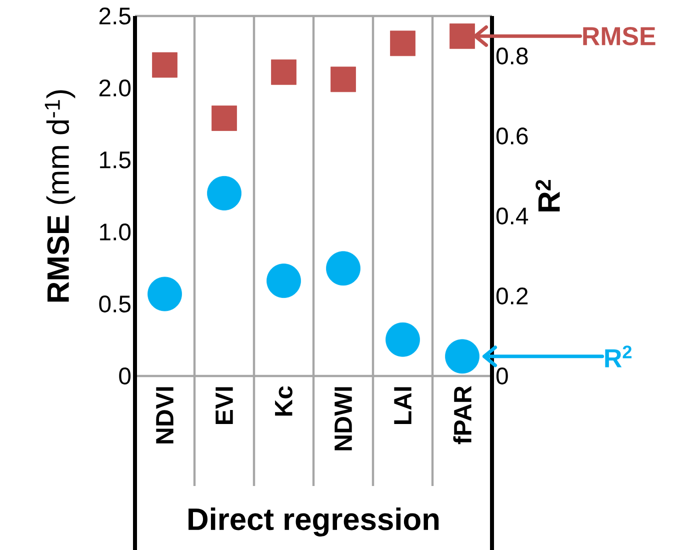 The height and width of the screenshot is (550, 679). What do you see at coordinates (283, 401) in the screenshot?
I see `x-tick-label: Kc` at bounding box center [283, 401].